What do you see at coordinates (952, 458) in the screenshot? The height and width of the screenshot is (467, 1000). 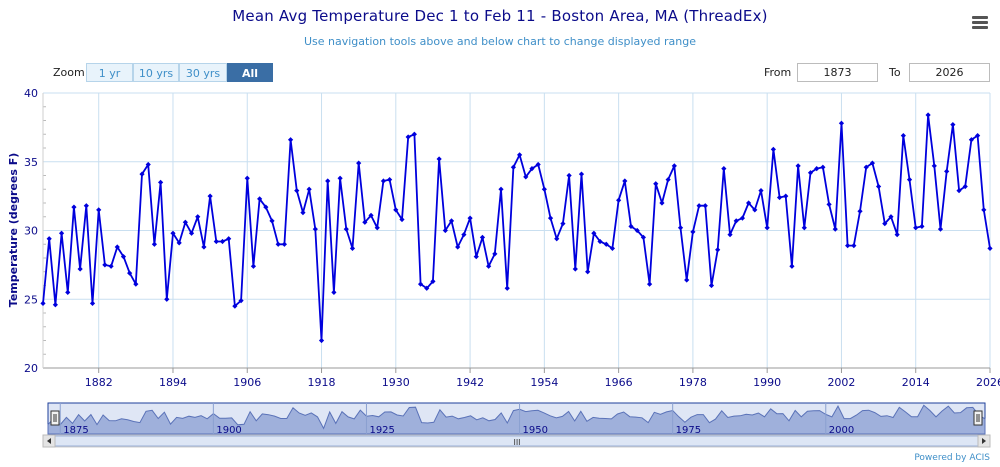 I see `credit-link: Powered by ACIS` at bounding box center [952, 458].